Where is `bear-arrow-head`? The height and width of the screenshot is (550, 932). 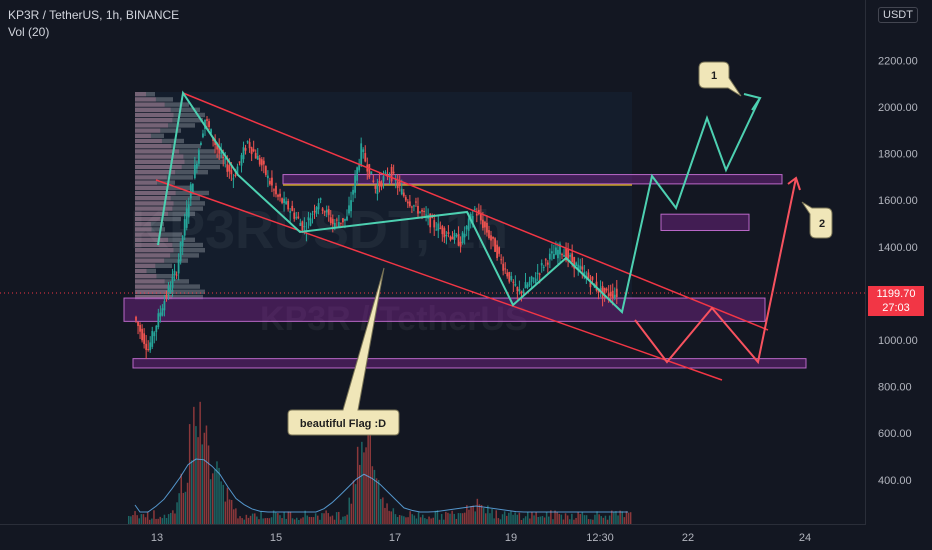 bear-arrow-head is located at coordinates (794, 183).